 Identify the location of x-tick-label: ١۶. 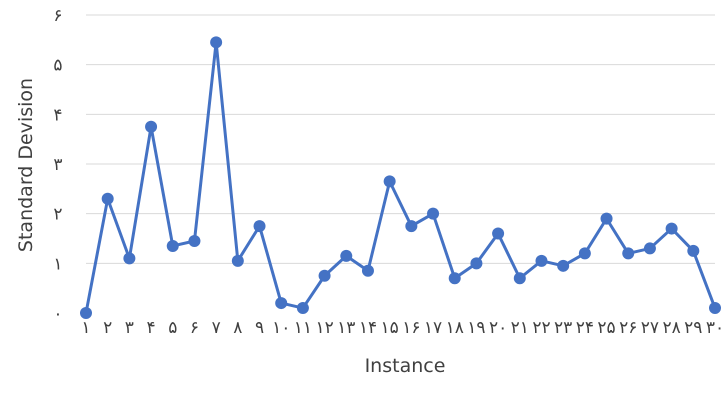
(411, 328).